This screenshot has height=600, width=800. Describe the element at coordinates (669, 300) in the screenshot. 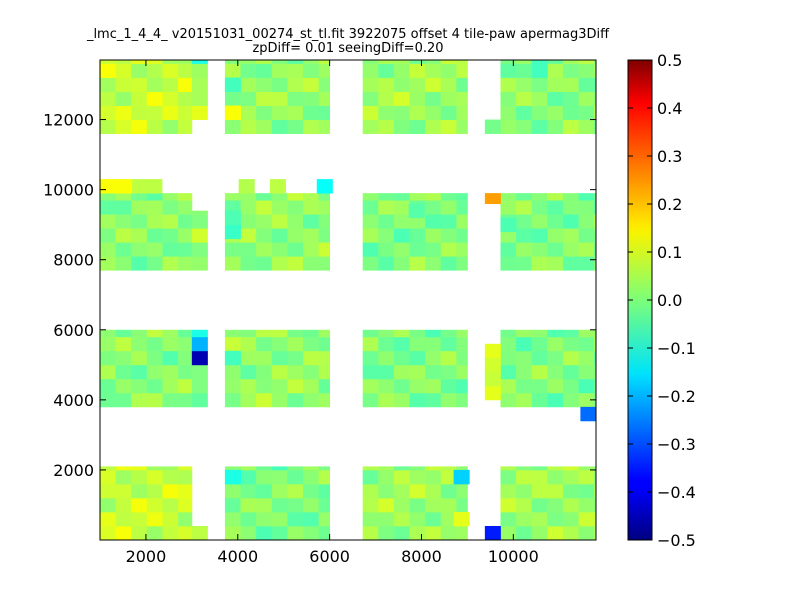

I see `colorbar-tick-label: 0.0` at that location.